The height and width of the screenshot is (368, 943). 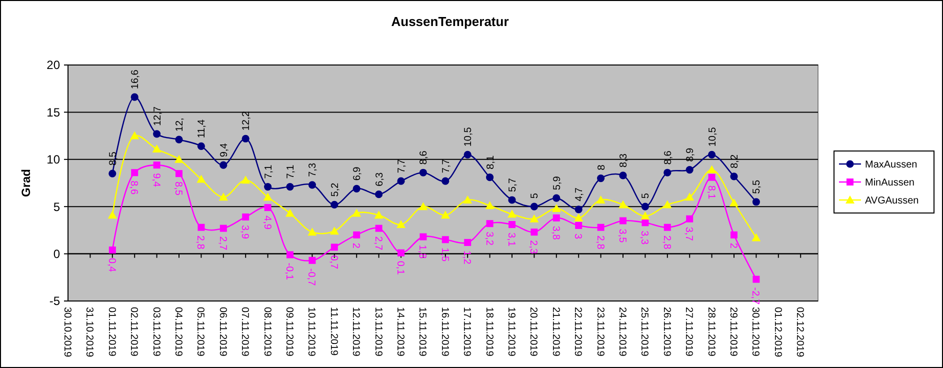 What do you see at coordinates (733, 332) in the screenshot?
I see `x-tick-label: 29.11.2019` at bounding box center [733, 332].